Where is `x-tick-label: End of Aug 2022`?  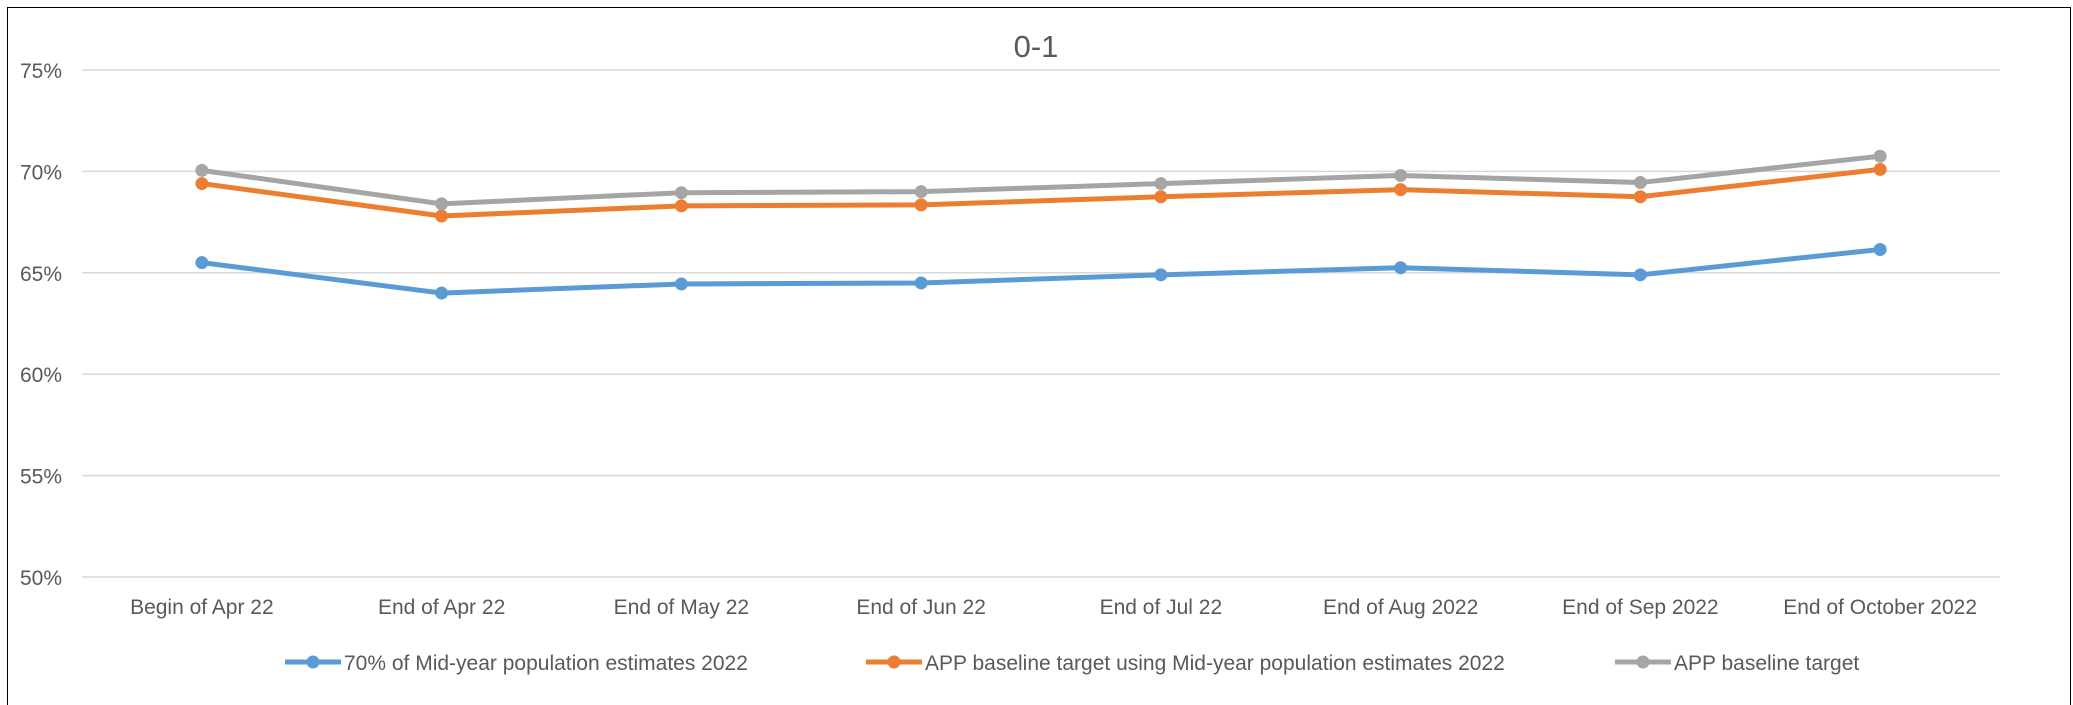 x-tick-label: End of Aug 2022 is located at coordinates (1400, 607).